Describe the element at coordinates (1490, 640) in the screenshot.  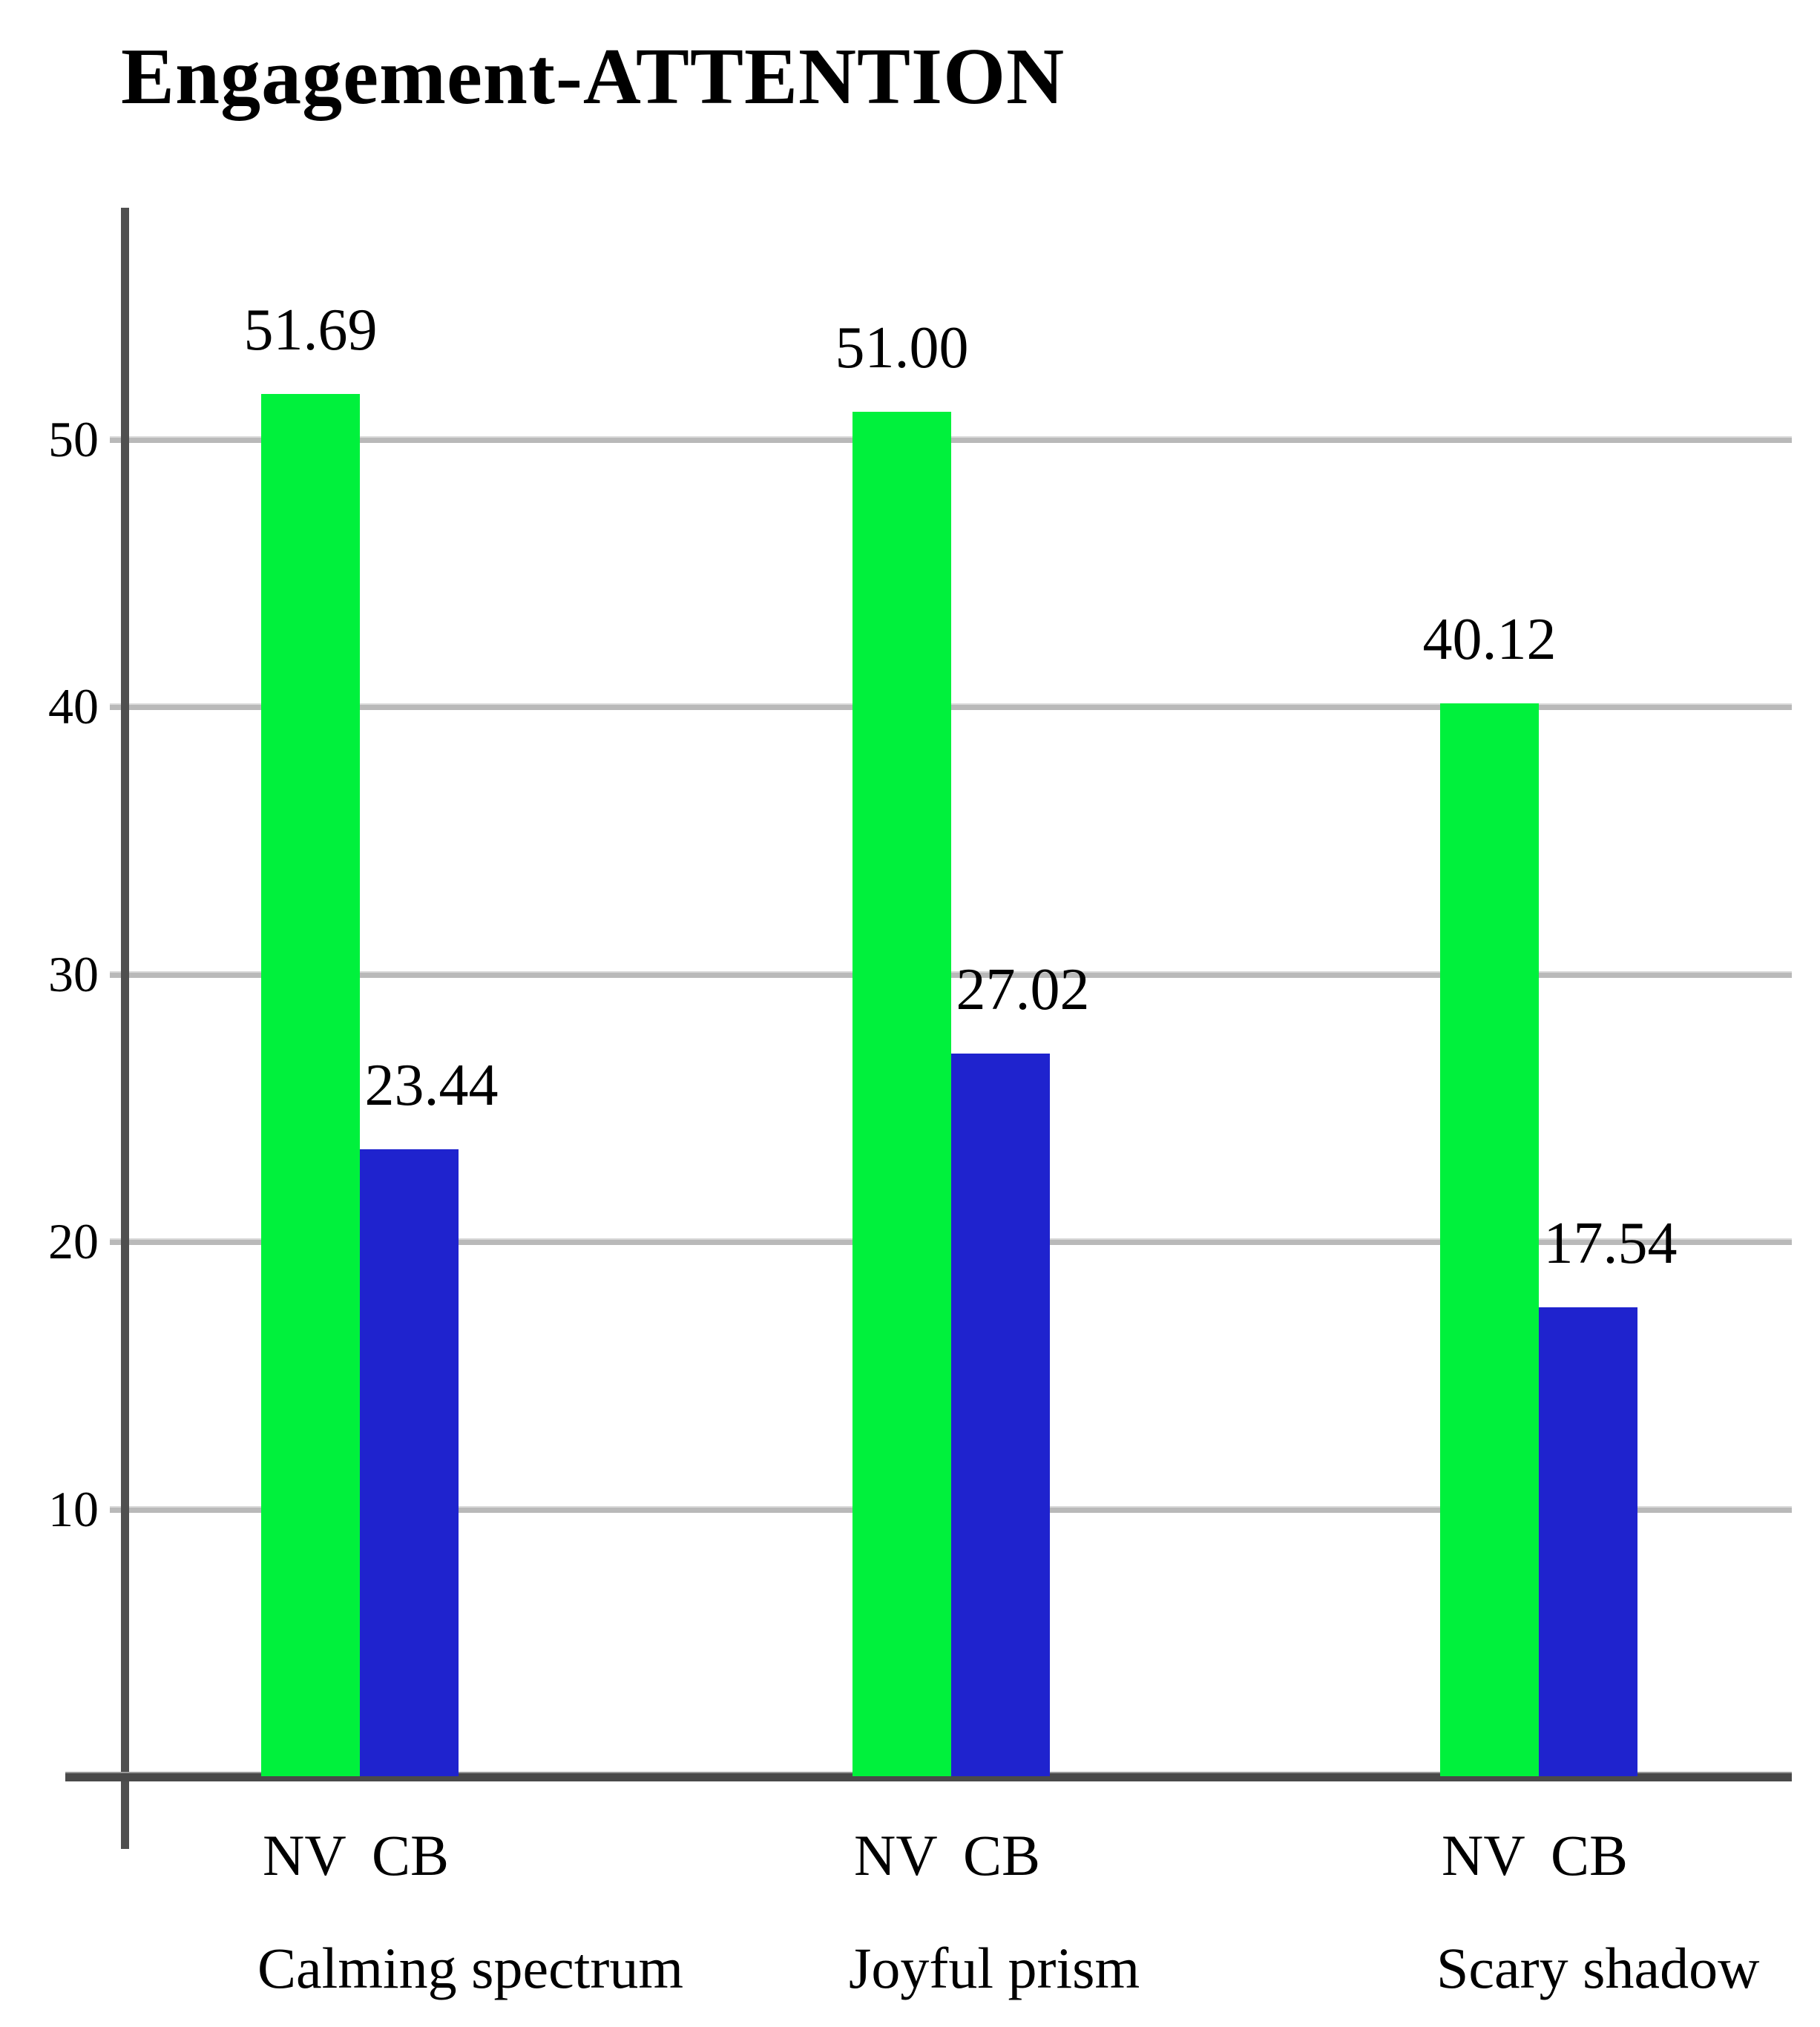
I see `value-label-nv-scary-shadow: 40.12` at that location.